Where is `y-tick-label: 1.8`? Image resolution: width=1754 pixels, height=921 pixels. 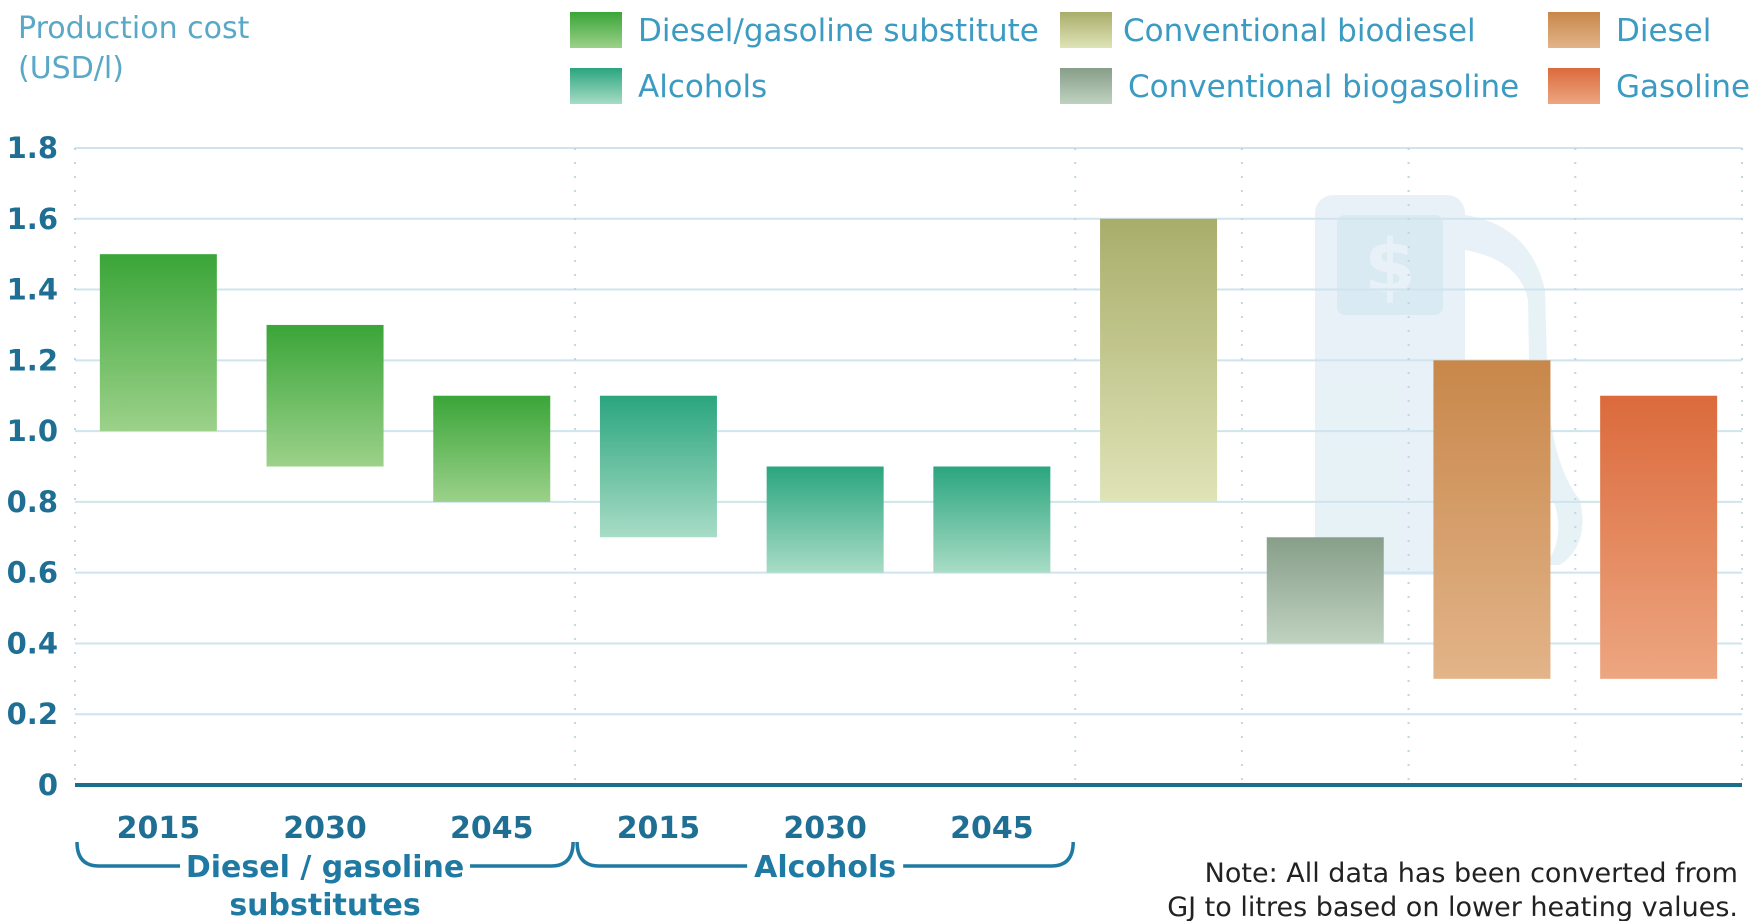 y-tick-label: 1.8 is located at coordinates (32, 148).